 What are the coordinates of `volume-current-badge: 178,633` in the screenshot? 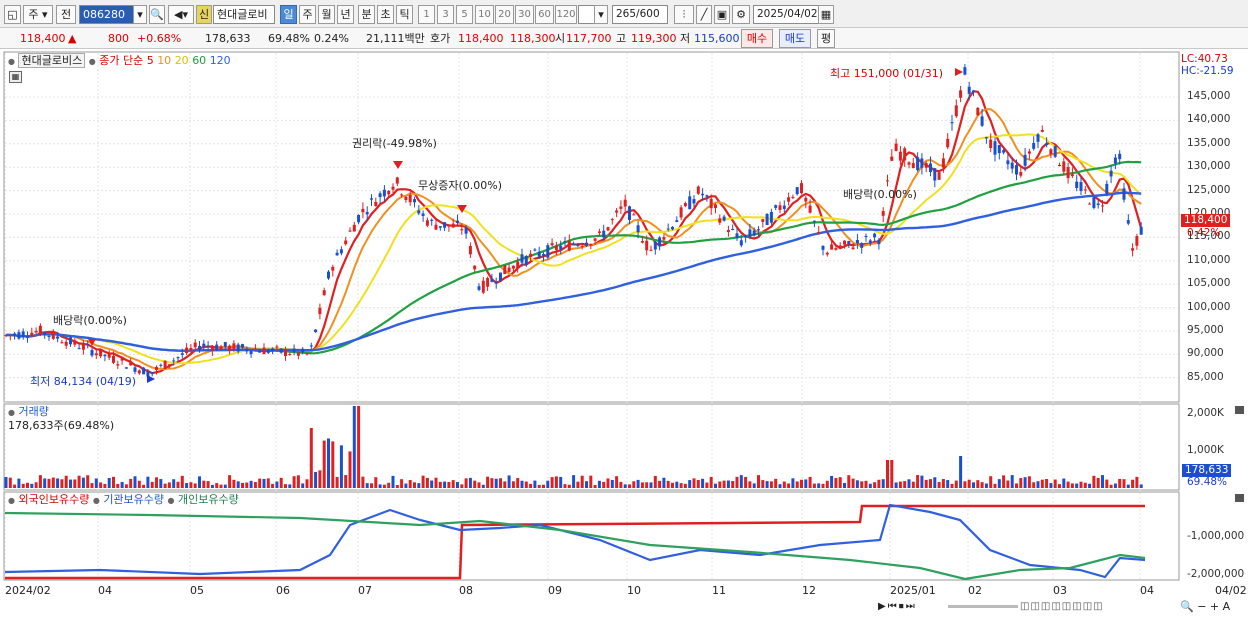 It's located at (1207, 470).